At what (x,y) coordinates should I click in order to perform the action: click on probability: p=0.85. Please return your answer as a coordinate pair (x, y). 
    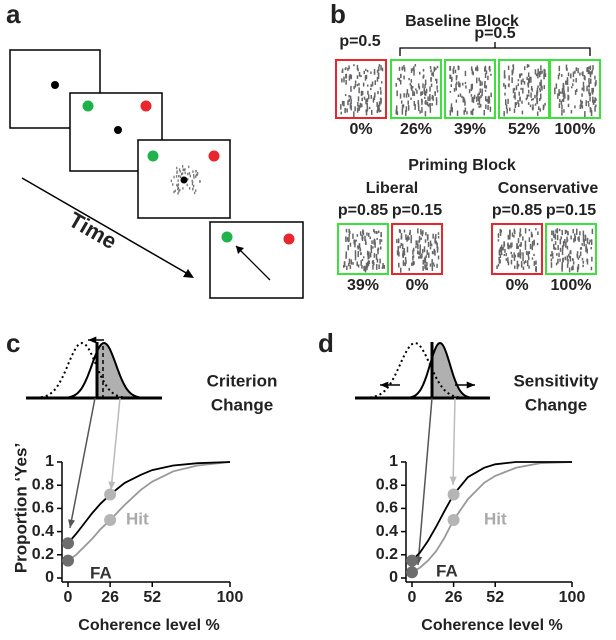
    Looking at the image, I should click on (363, 210).